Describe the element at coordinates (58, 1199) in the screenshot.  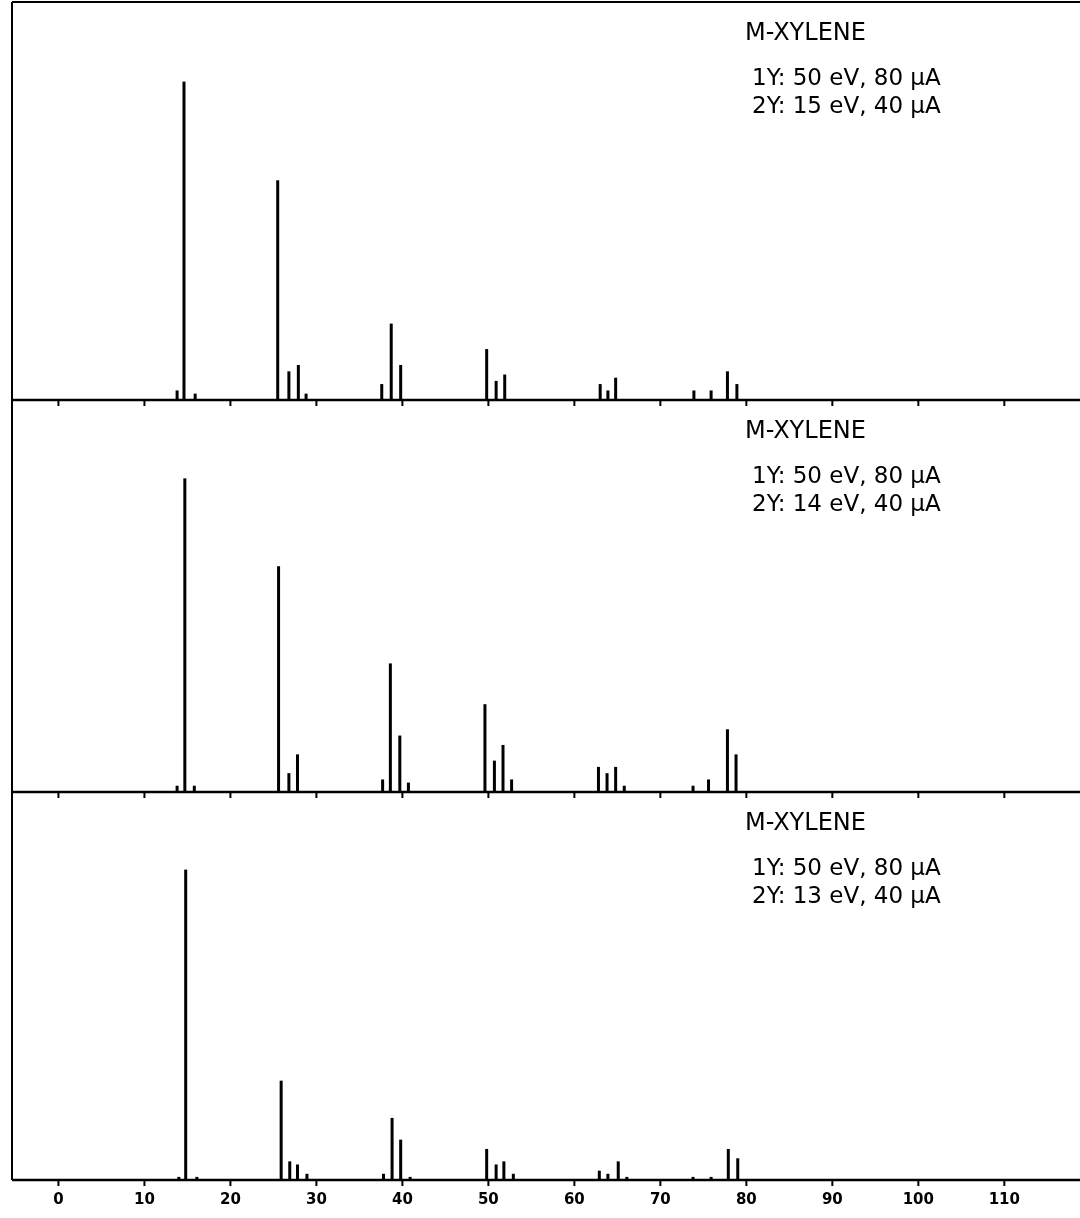
I see `x-tick-label: 0` at that location.